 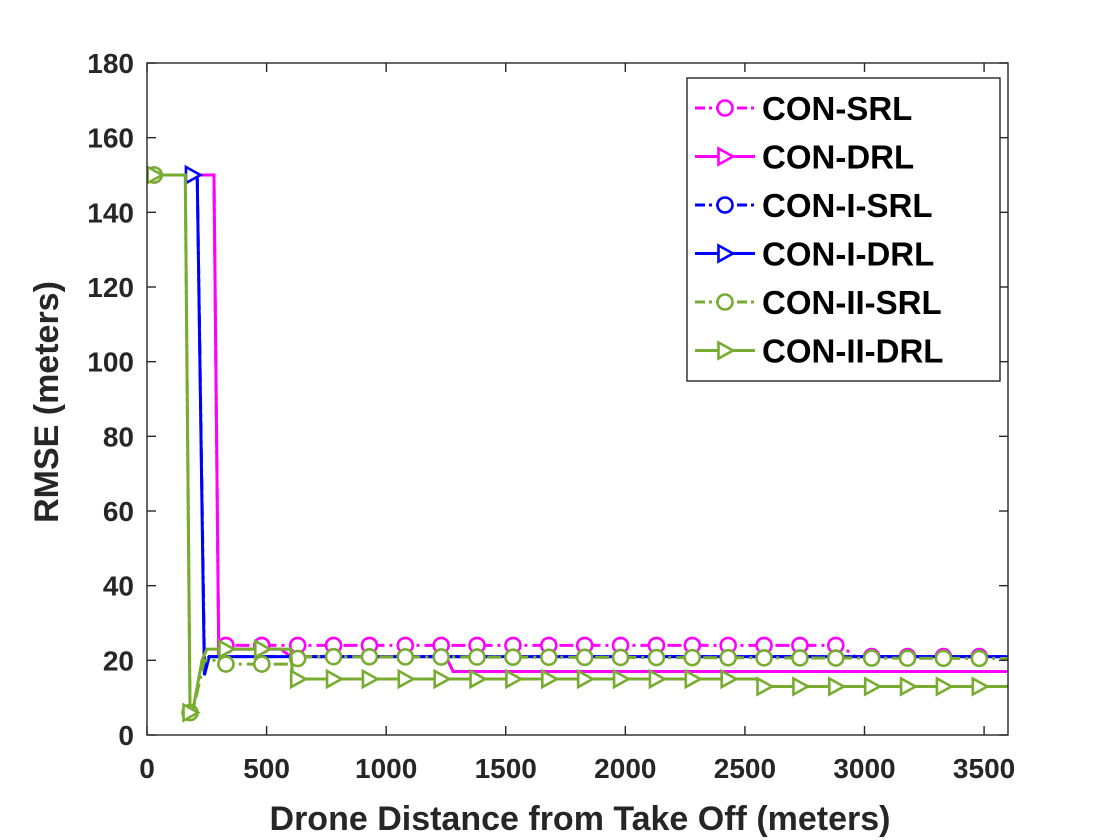 What do you see at coordinates (984, 768) in the screenshot?
I see `x-tick-label: 3500` at bounding box center [984, 768].